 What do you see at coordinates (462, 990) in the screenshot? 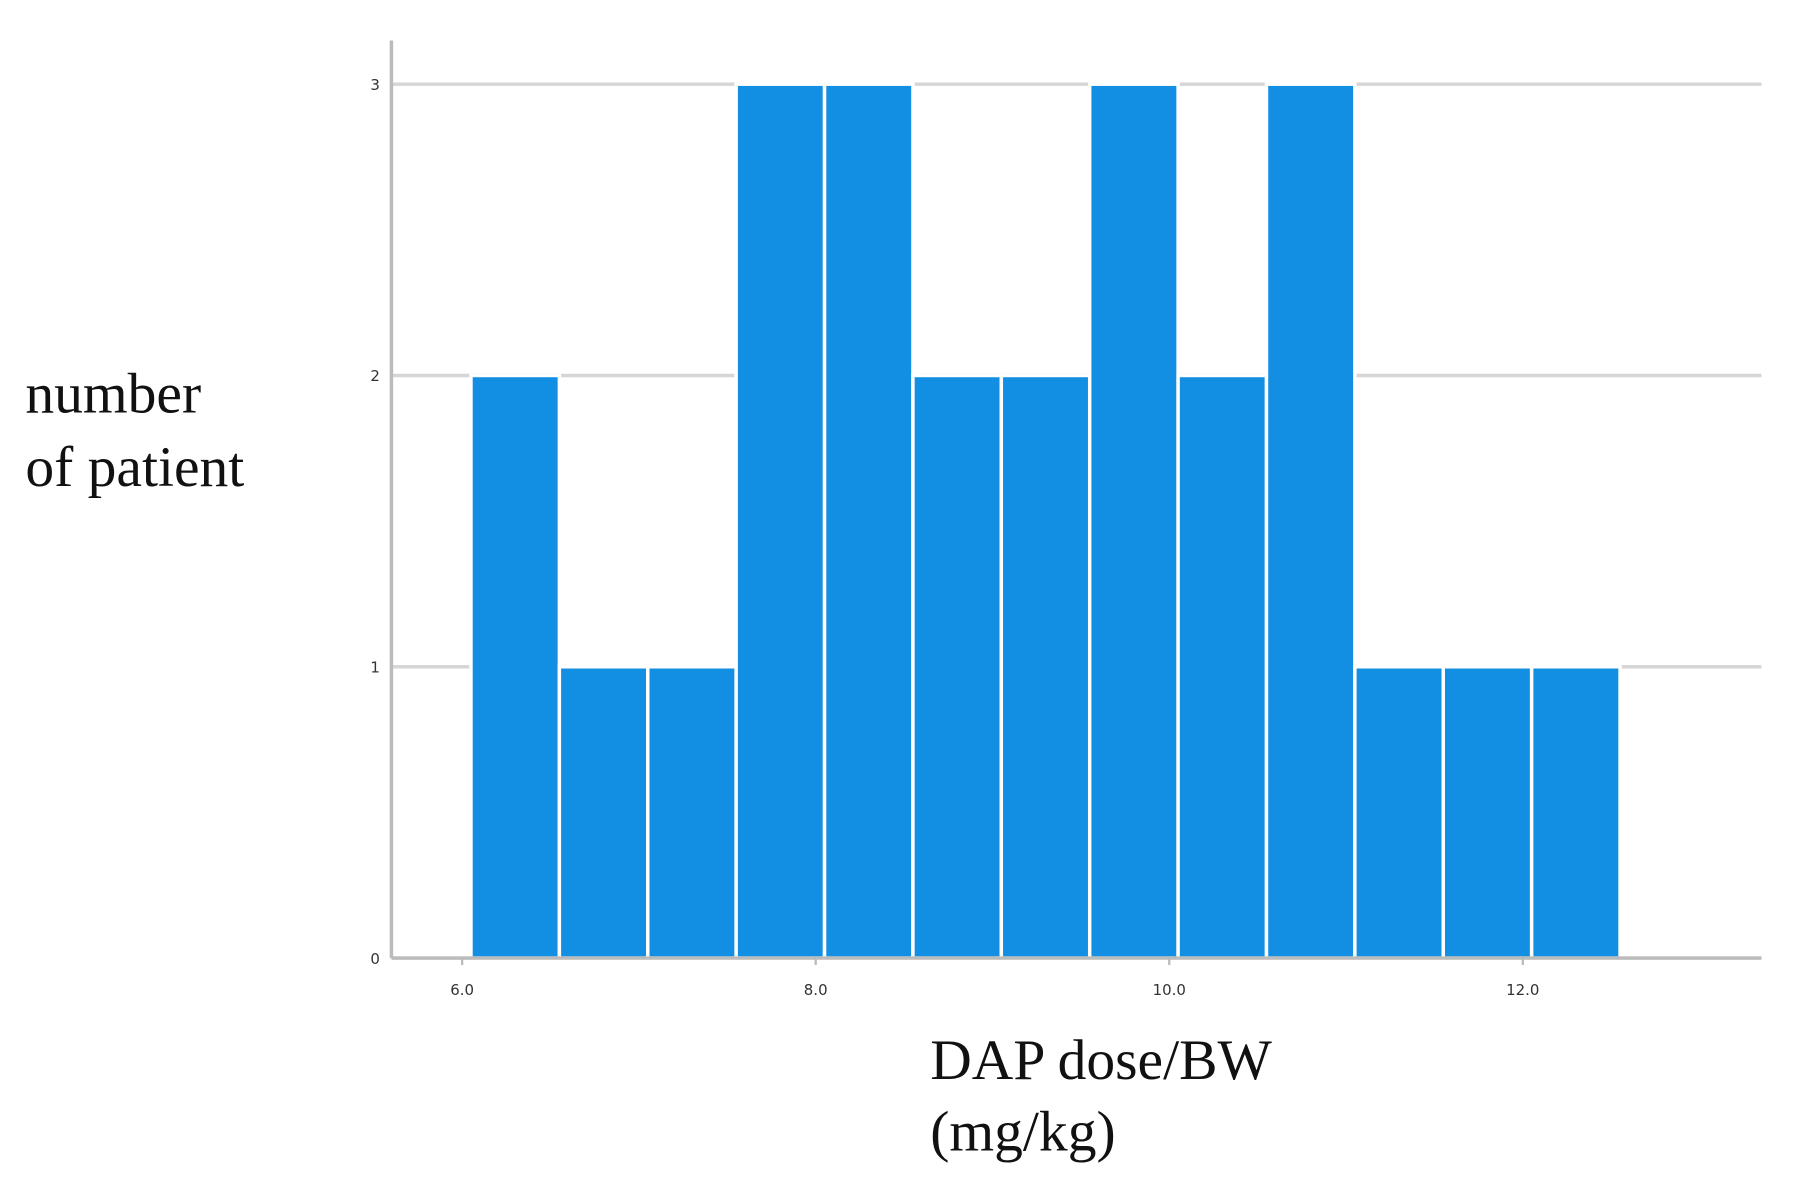
I see `x-tick-label: 6.0` at bounding box center [462, 990].